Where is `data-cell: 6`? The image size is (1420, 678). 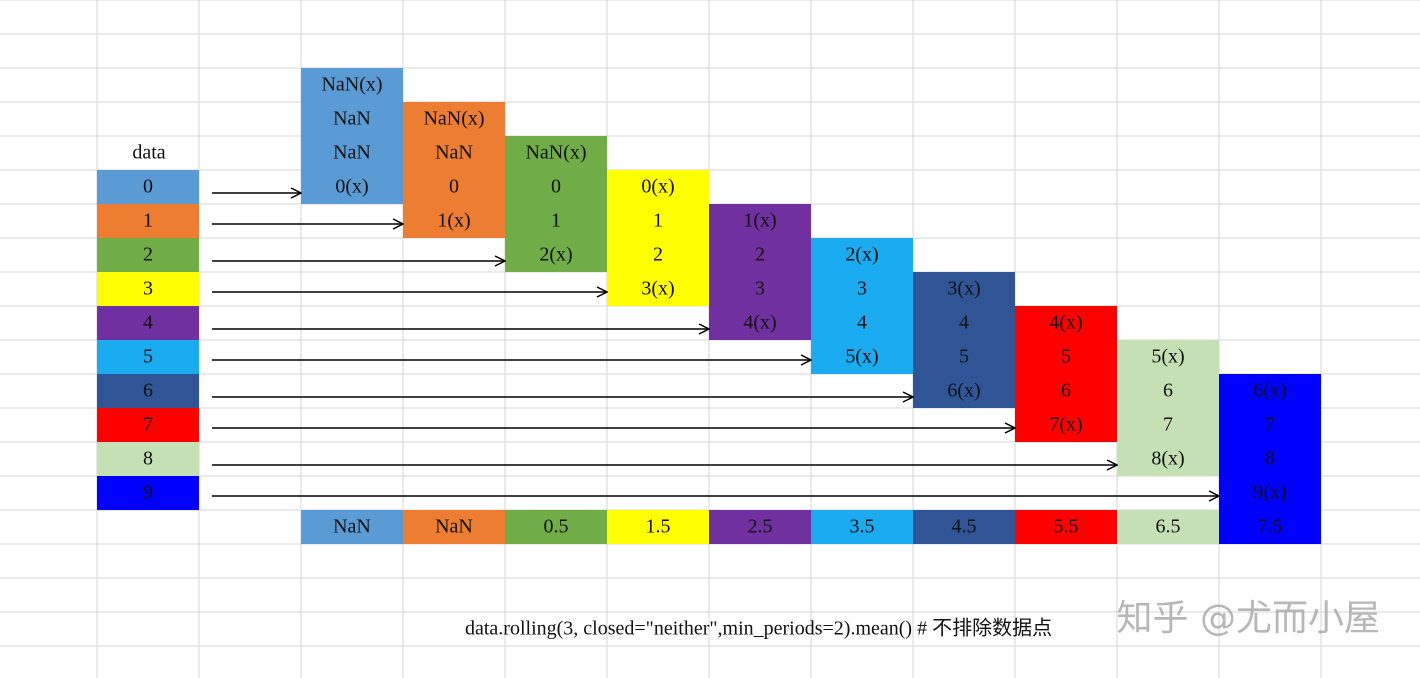 data-cell: 6 is located at coordinates (148, 391).